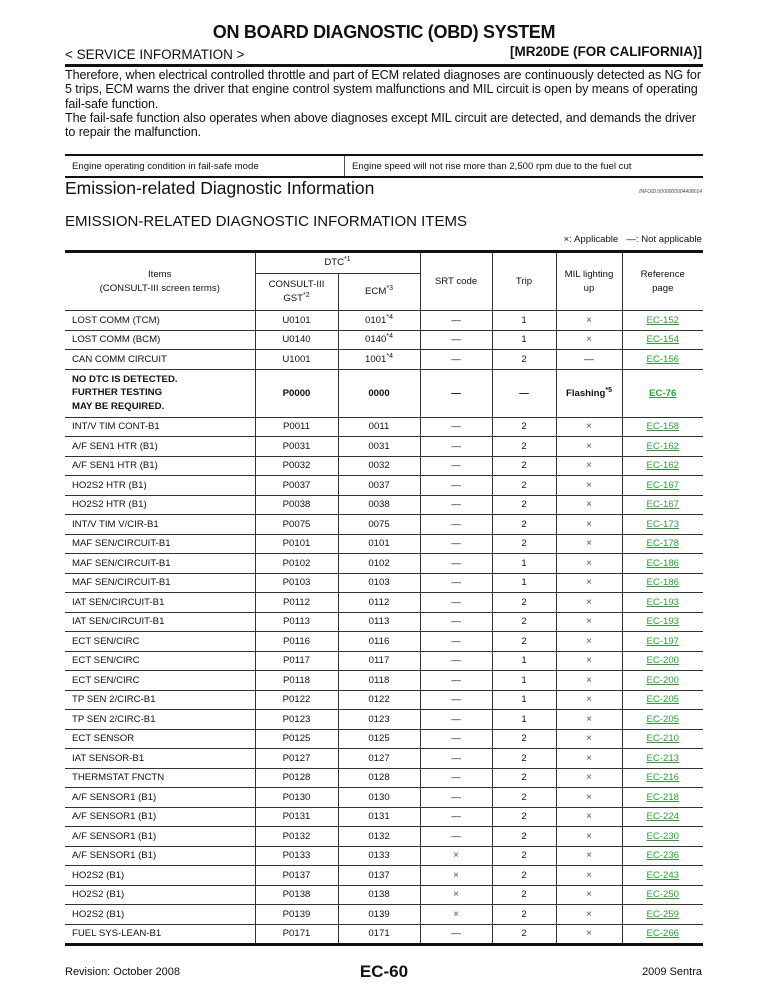 This screenshot has width=768, height=994. I want to click on vehicle-name: 2009 Sentra, so click(672, 972).